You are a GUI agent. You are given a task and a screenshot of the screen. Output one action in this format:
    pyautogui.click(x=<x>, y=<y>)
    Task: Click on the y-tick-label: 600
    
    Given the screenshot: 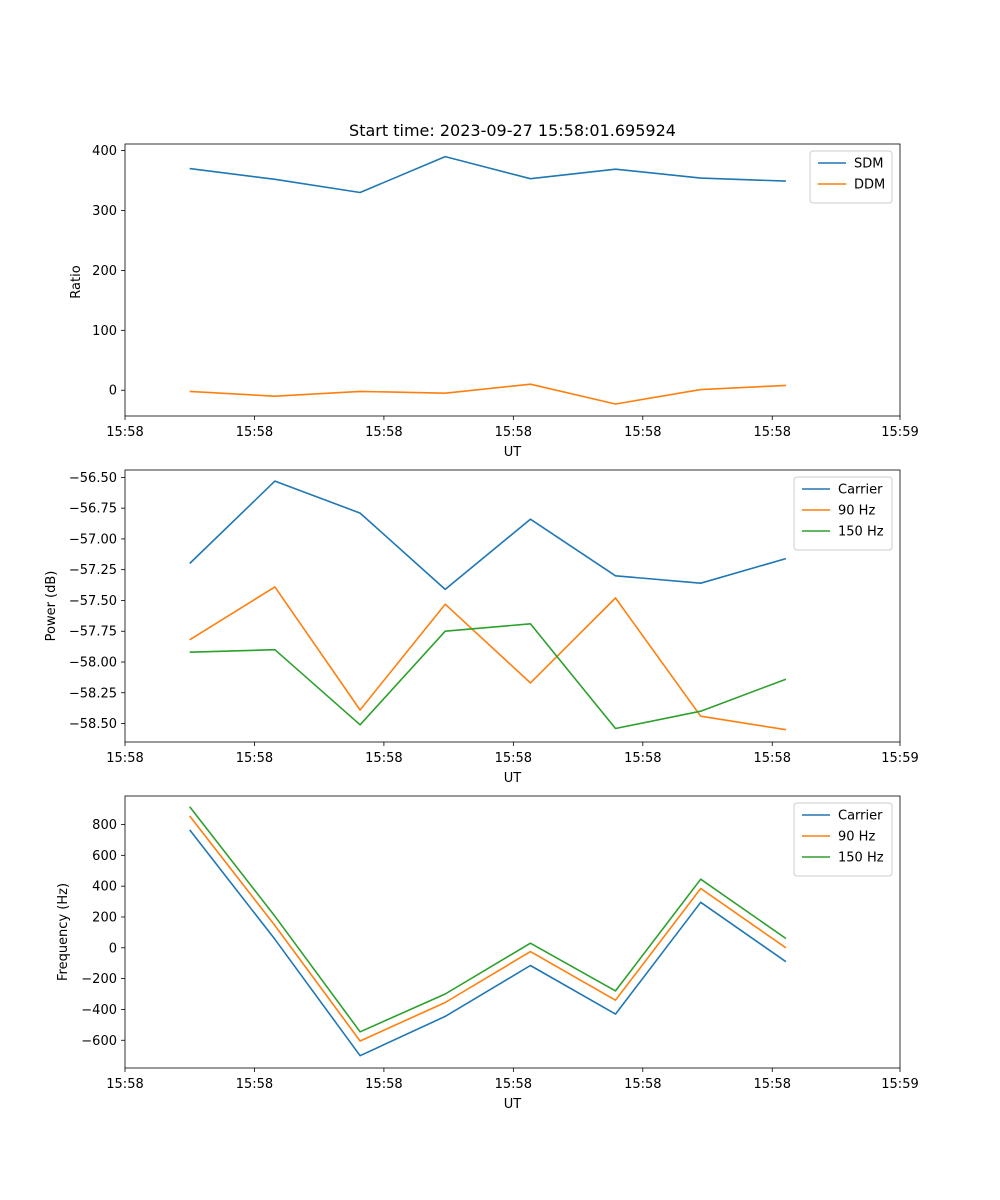 What is the action you would take?
    pyautogui.click(x=104, y=856)
    